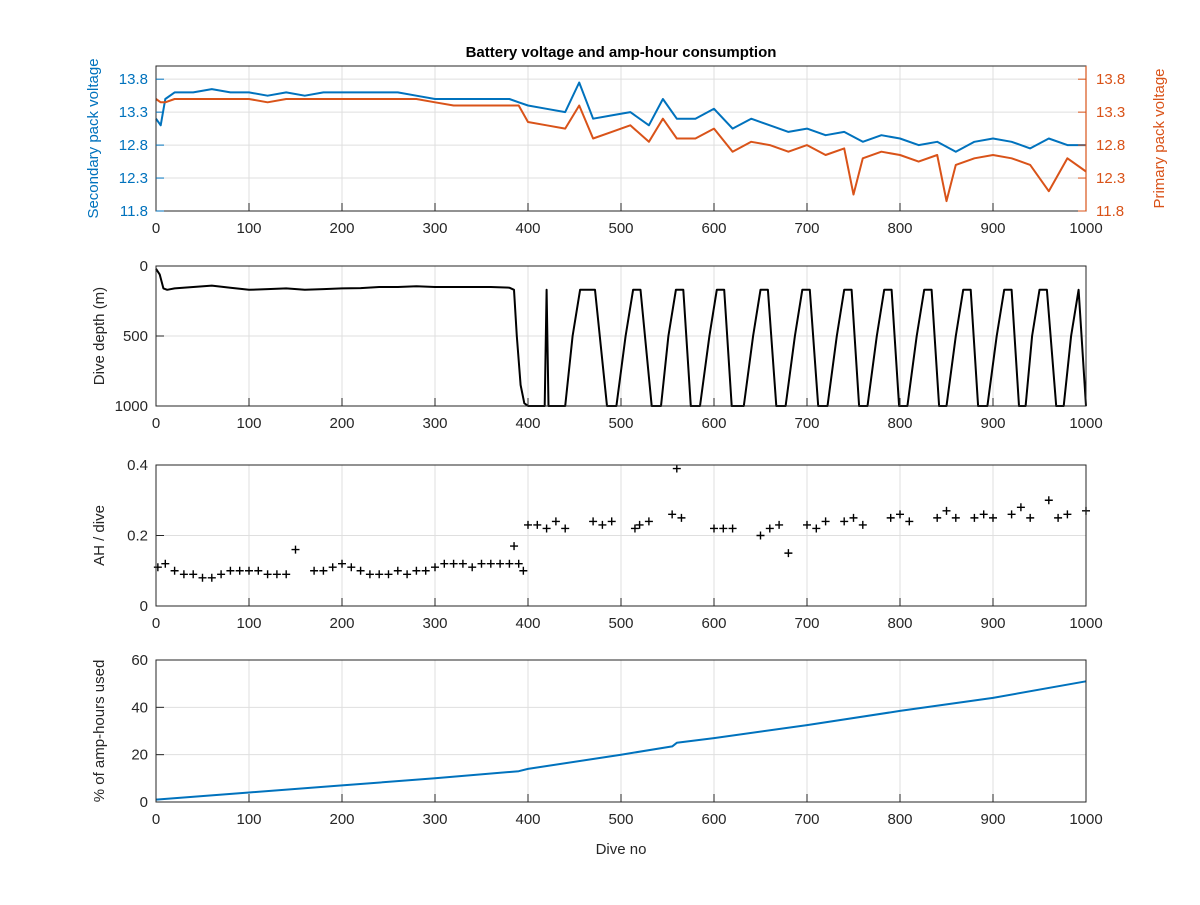 The image size is (1200, 905). I want to click on y-tick-label: 13.8, so click(133, 79).